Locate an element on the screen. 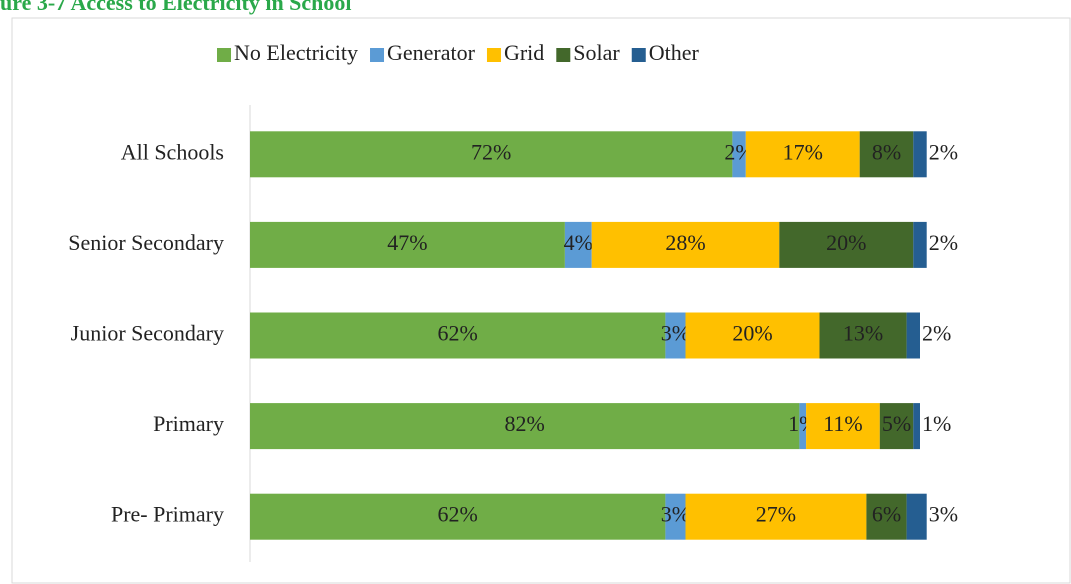  data-label: 82% is located at coordinates (525, 423).